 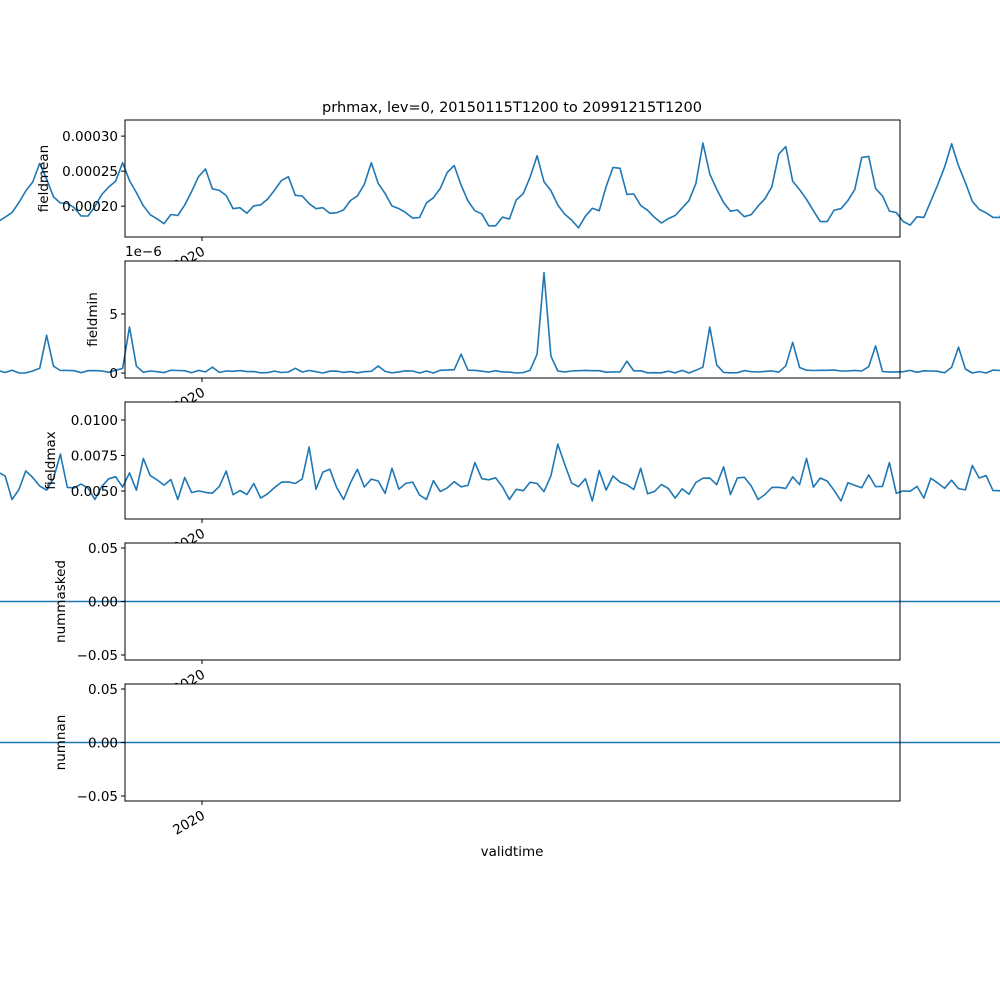 I want to click on x-axis-label: validtime, so click(x=512, y=852).